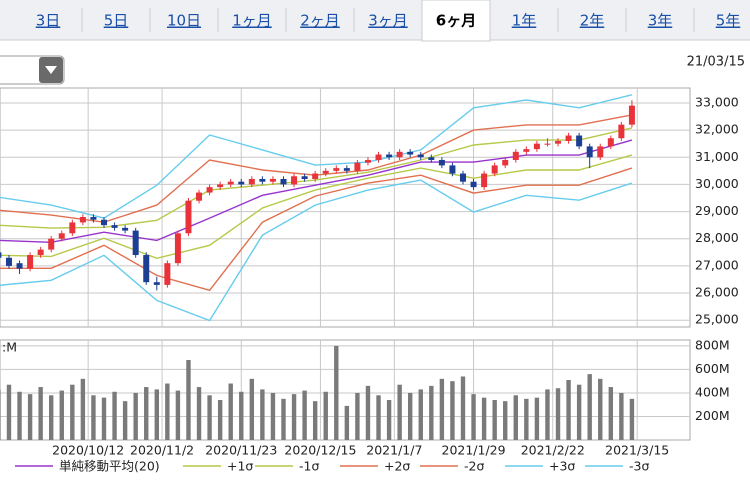 Image resolution: width=750 pixels, height=497 pixels. I want to click on y-tick-label: 28,000, so click(717, 237).